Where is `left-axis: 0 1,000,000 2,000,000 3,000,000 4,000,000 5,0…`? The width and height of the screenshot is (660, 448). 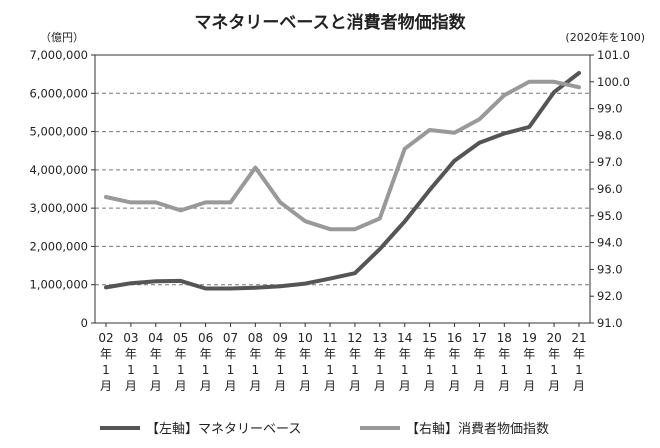 left-axis: 0 1,000,000 2,000,000 3,000,000 4,000,000 5,0… is located at coordinates (62, 189).